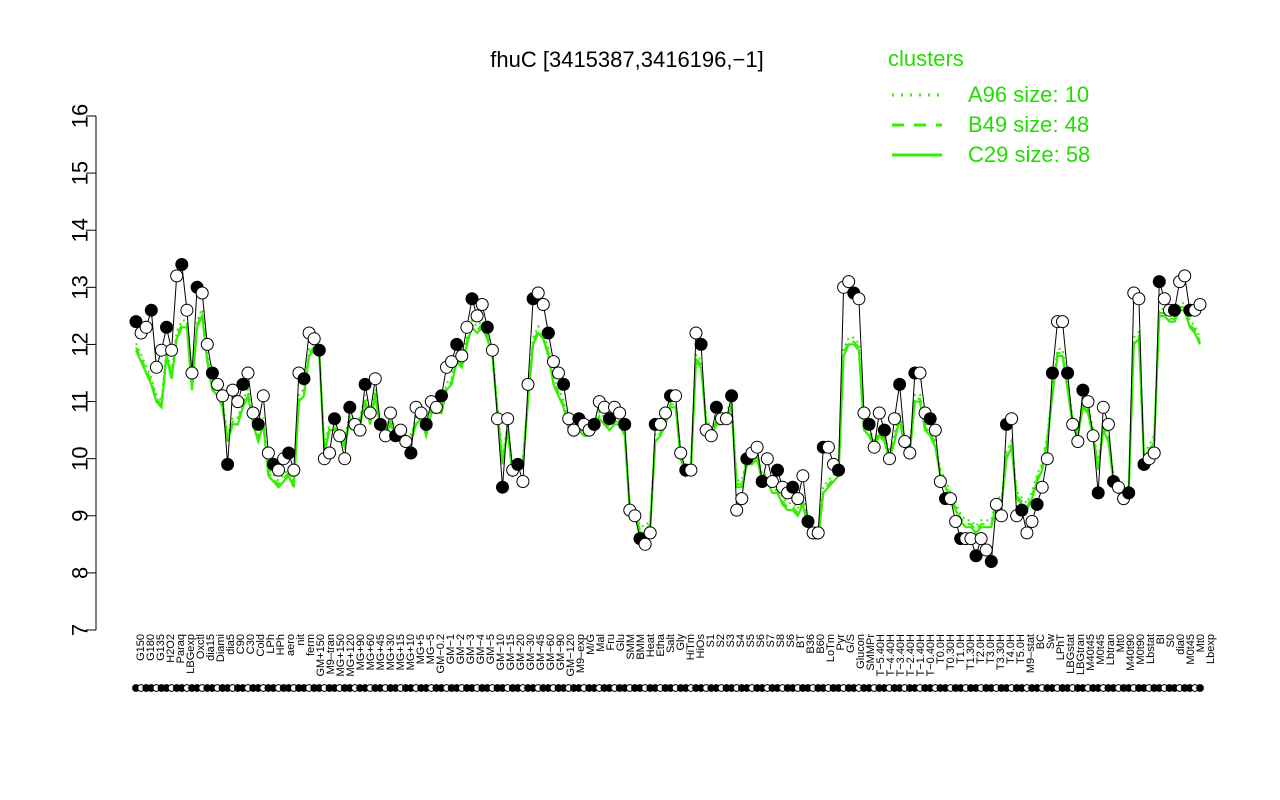 Image resolution: width=1280 pixels, height=800 pixels. What do you see at coordinates (461, 649) in the screenshot?
I see `x-tick-label: GM−2` at bounding box center [461, 649].